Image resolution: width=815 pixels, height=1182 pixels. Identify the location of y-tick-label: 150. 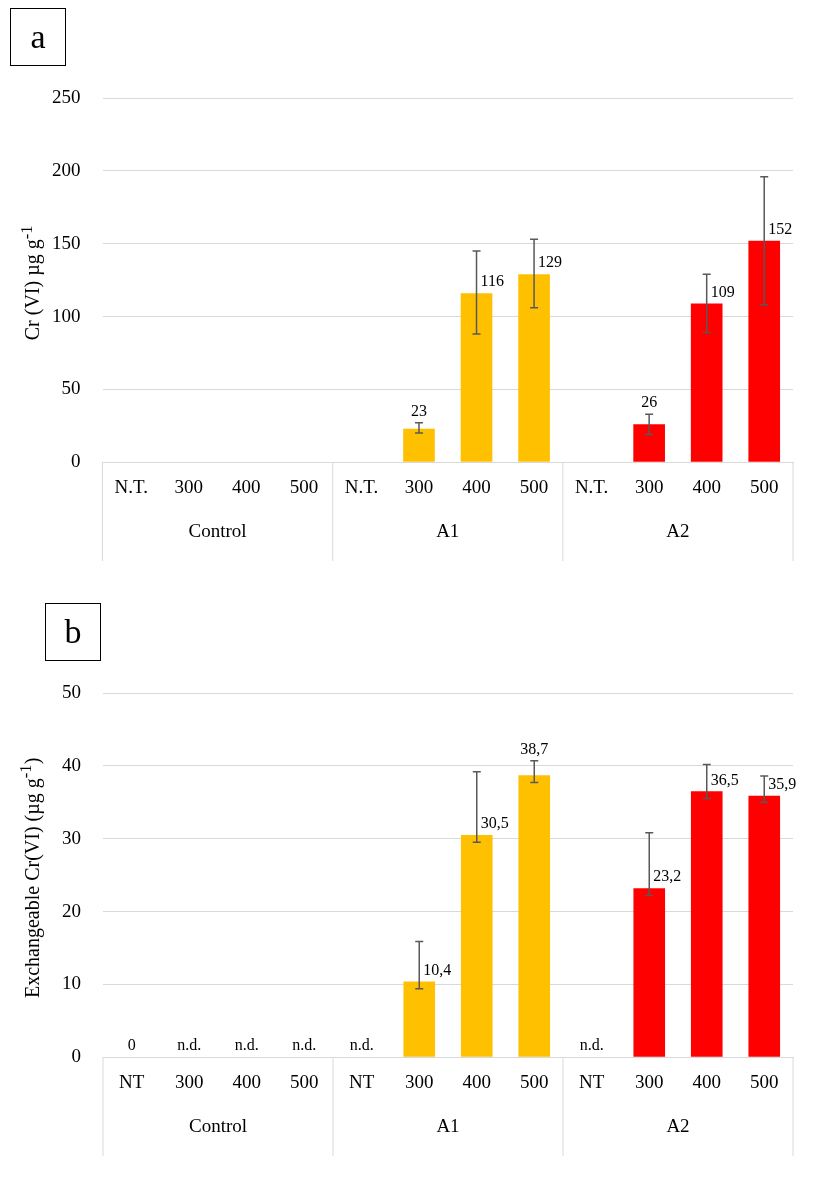
(66, 242).